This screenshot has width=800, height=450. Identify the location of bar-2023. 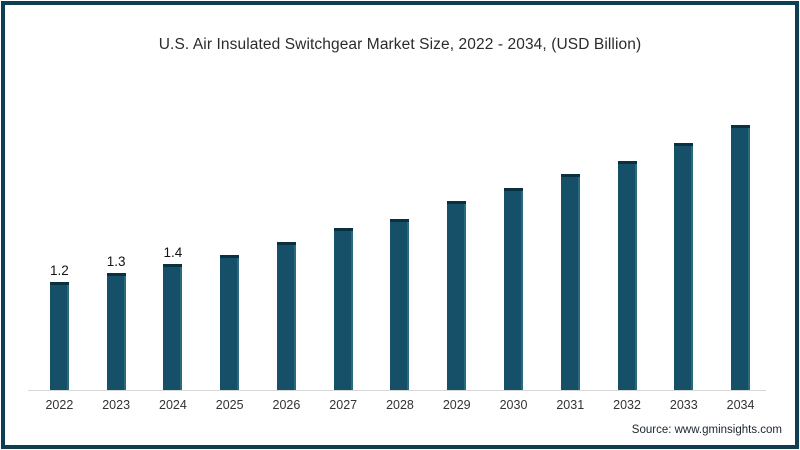
(116, 331).